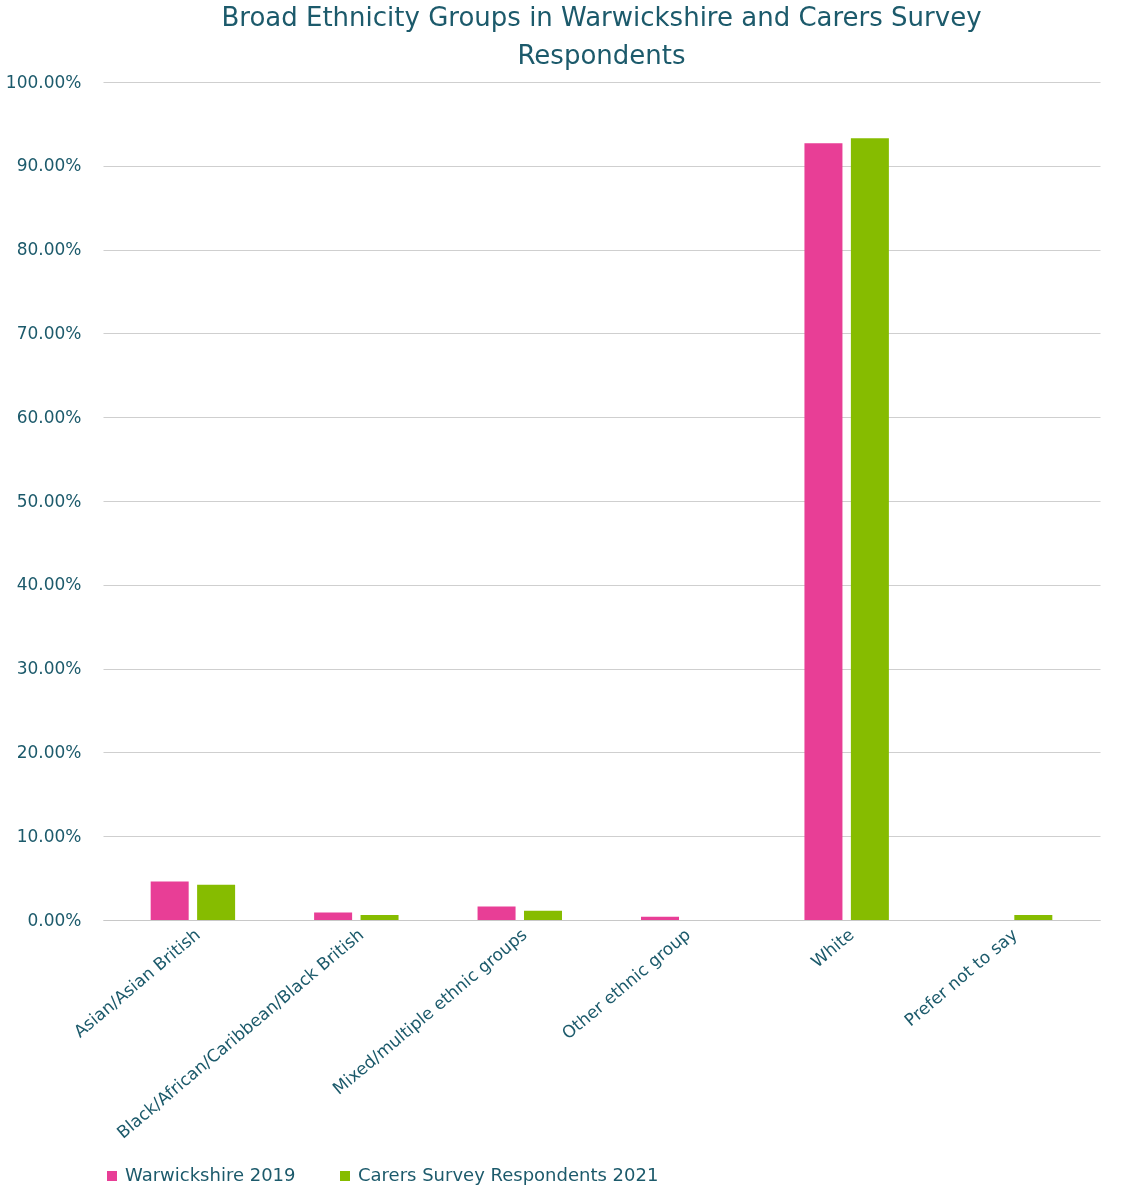 Image resolution: width=1125 pixels, height=1203 pixels. What do you see at coordinates (49, 416) in the screenshot?
I see `y-tick-label: 60.00%` at bounding box center [49, 416].